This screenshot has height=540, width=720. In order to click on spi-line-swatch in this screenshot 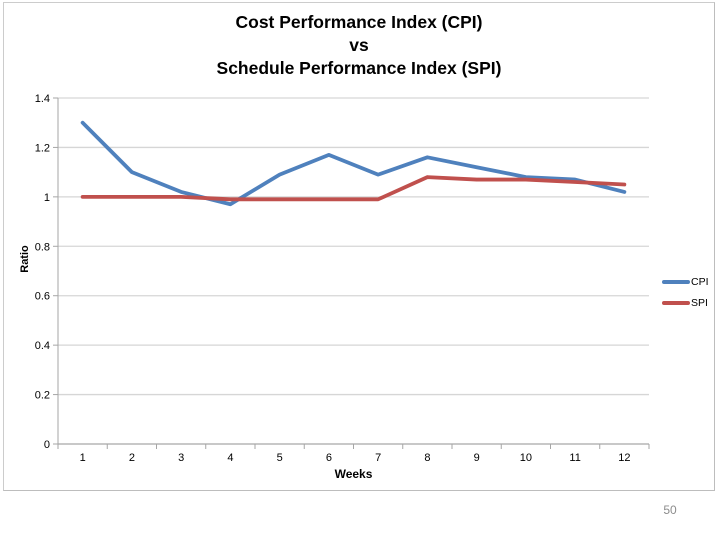, I will do `click(676, 302)`.